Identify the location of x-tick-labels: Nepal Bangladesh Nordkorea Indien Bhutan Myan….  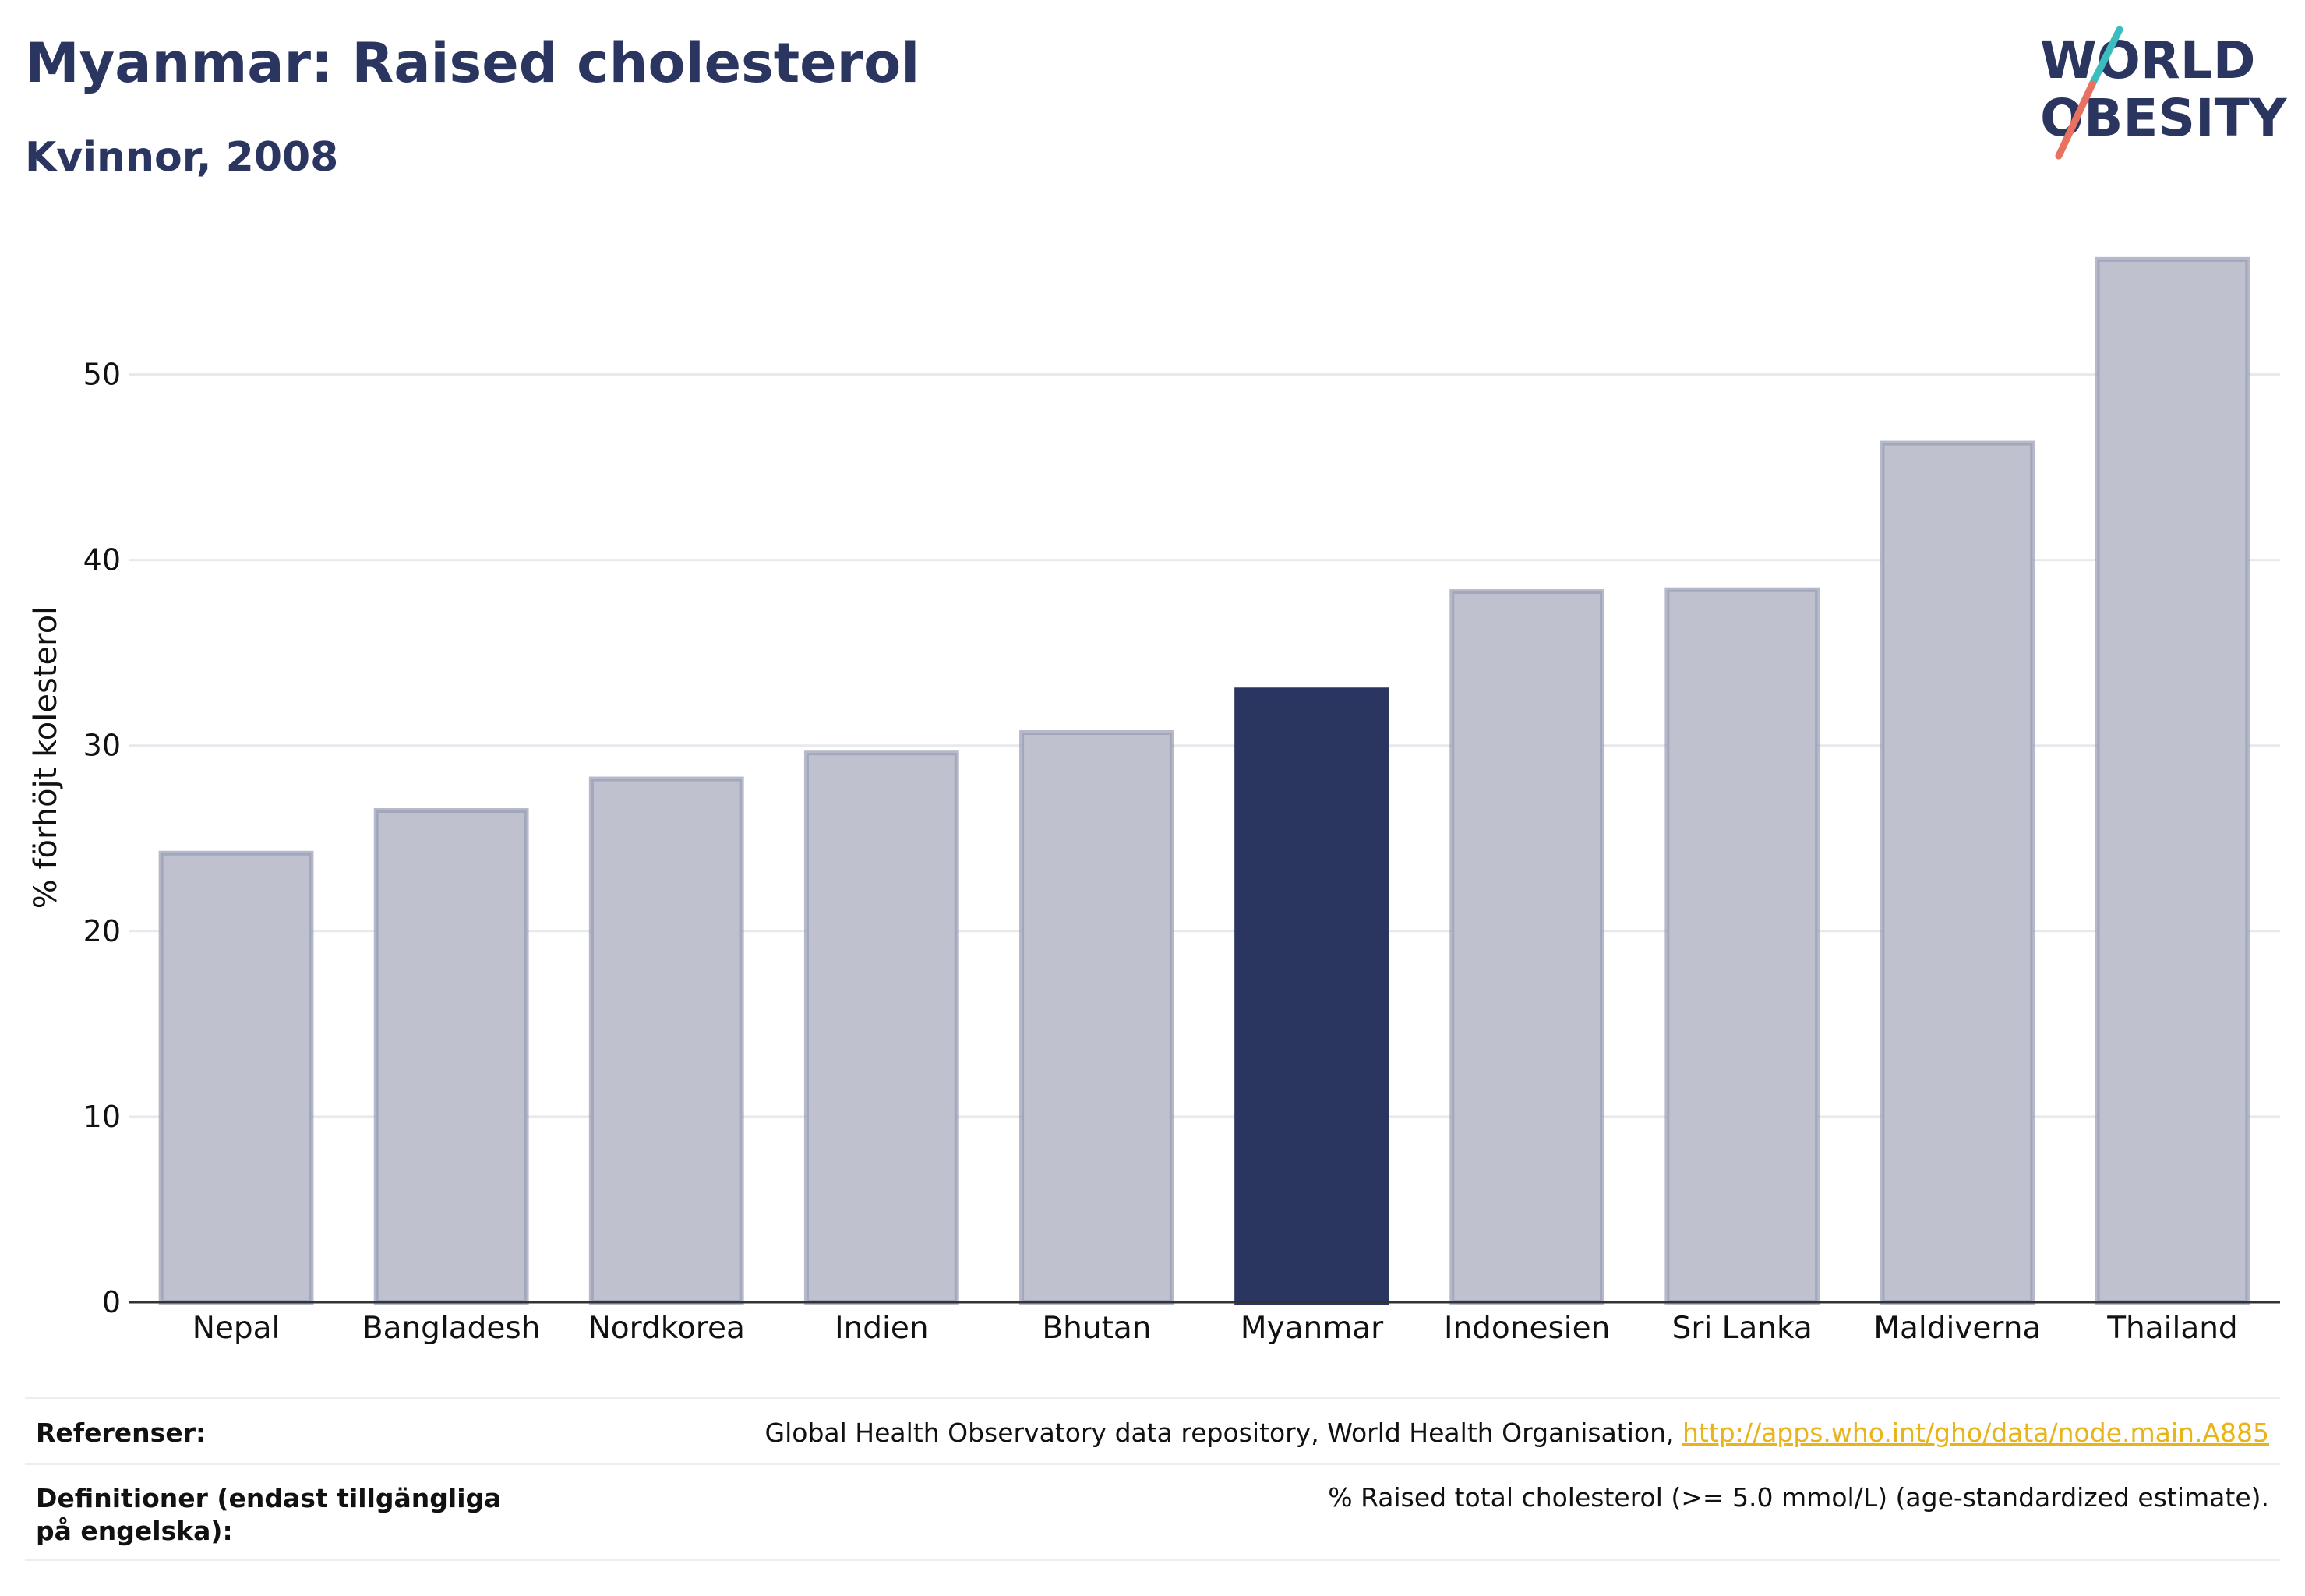
(1215, 1328).